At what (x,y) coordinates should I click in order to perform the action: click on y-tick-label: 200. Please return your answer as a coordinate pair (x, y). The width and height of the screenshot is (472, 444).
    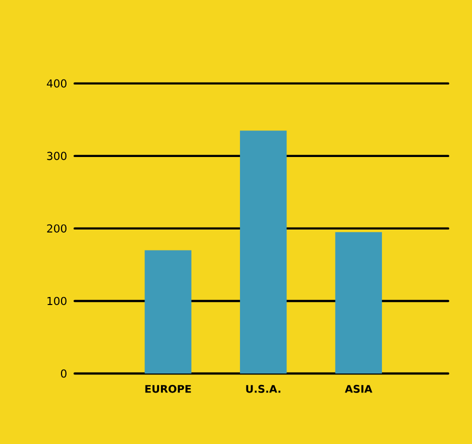
    Looking at the image, I should click on (56, 228).